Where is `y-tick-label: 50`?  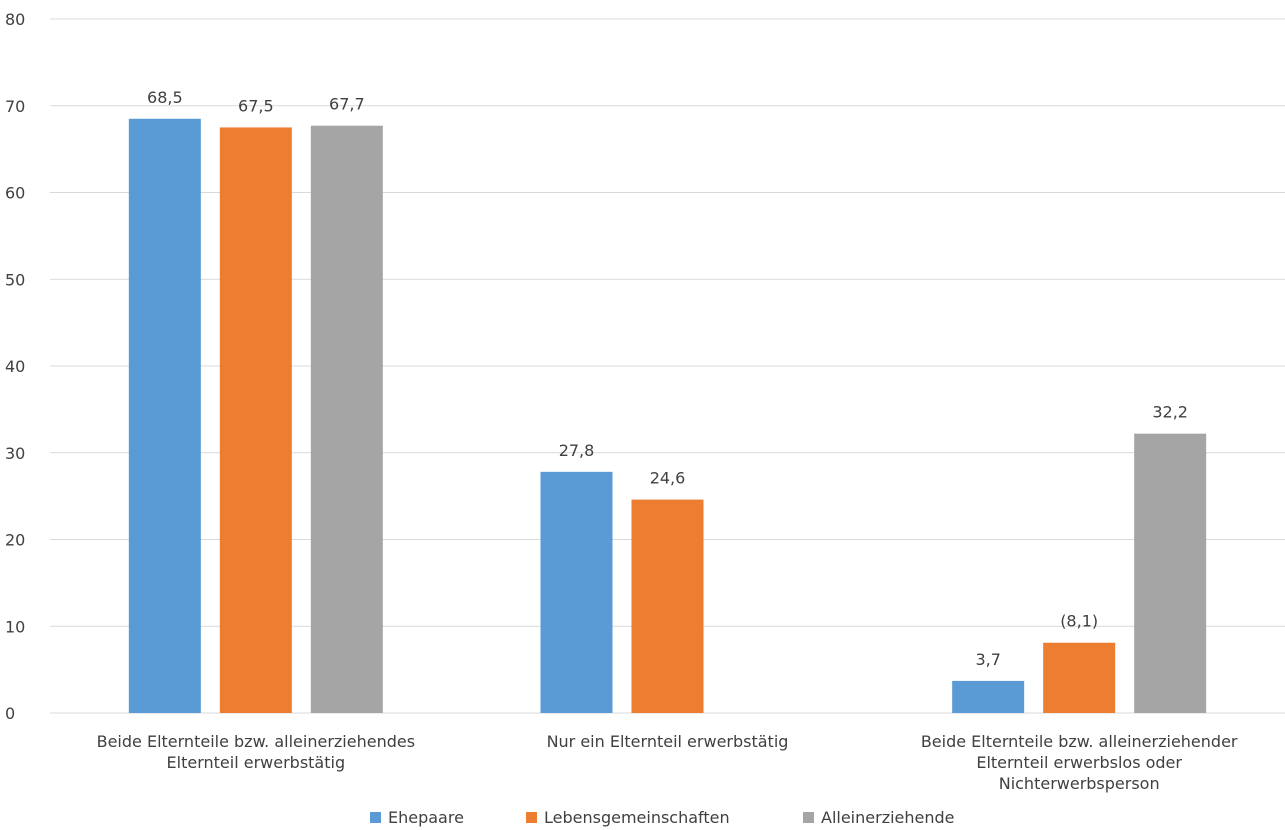
y-tick-label: 50 is located at coordinates (15, 279).